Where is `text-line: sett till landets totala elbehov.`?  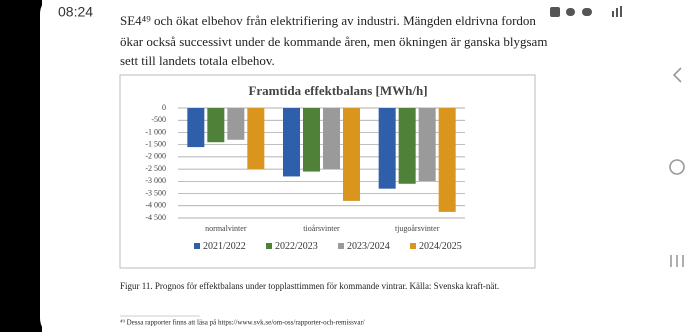 text-line: sett till landets totala elbehov. is located at coordinates (197, 60).